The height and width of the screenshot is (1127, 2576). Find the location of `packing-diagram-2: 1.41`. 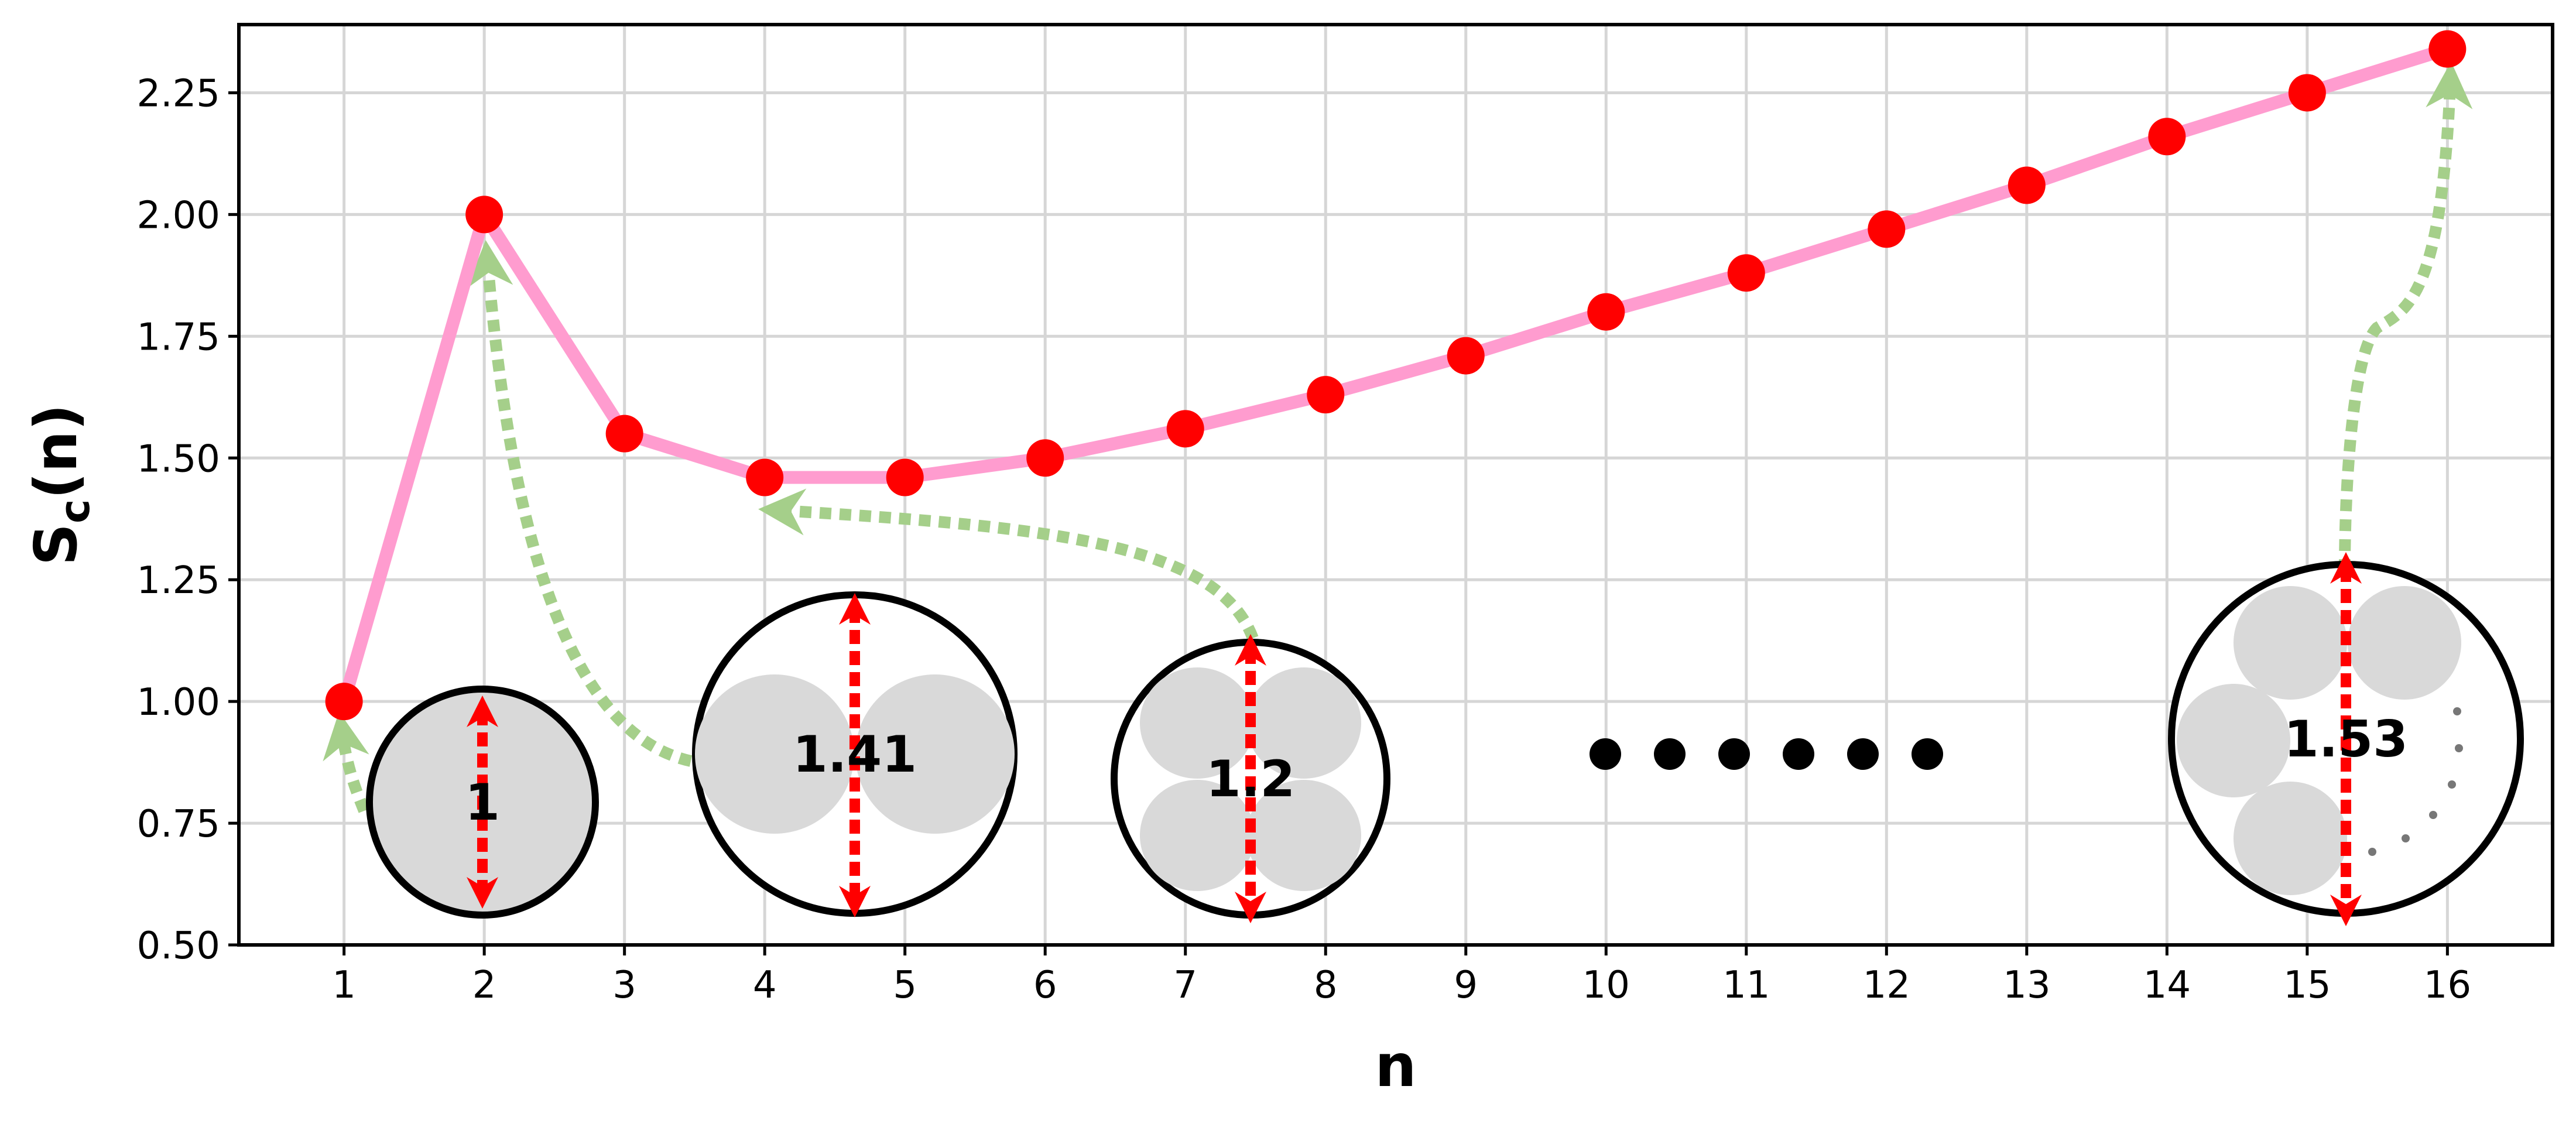

packing-diagram-2: 1.41 is located at coordinates (855, 754).